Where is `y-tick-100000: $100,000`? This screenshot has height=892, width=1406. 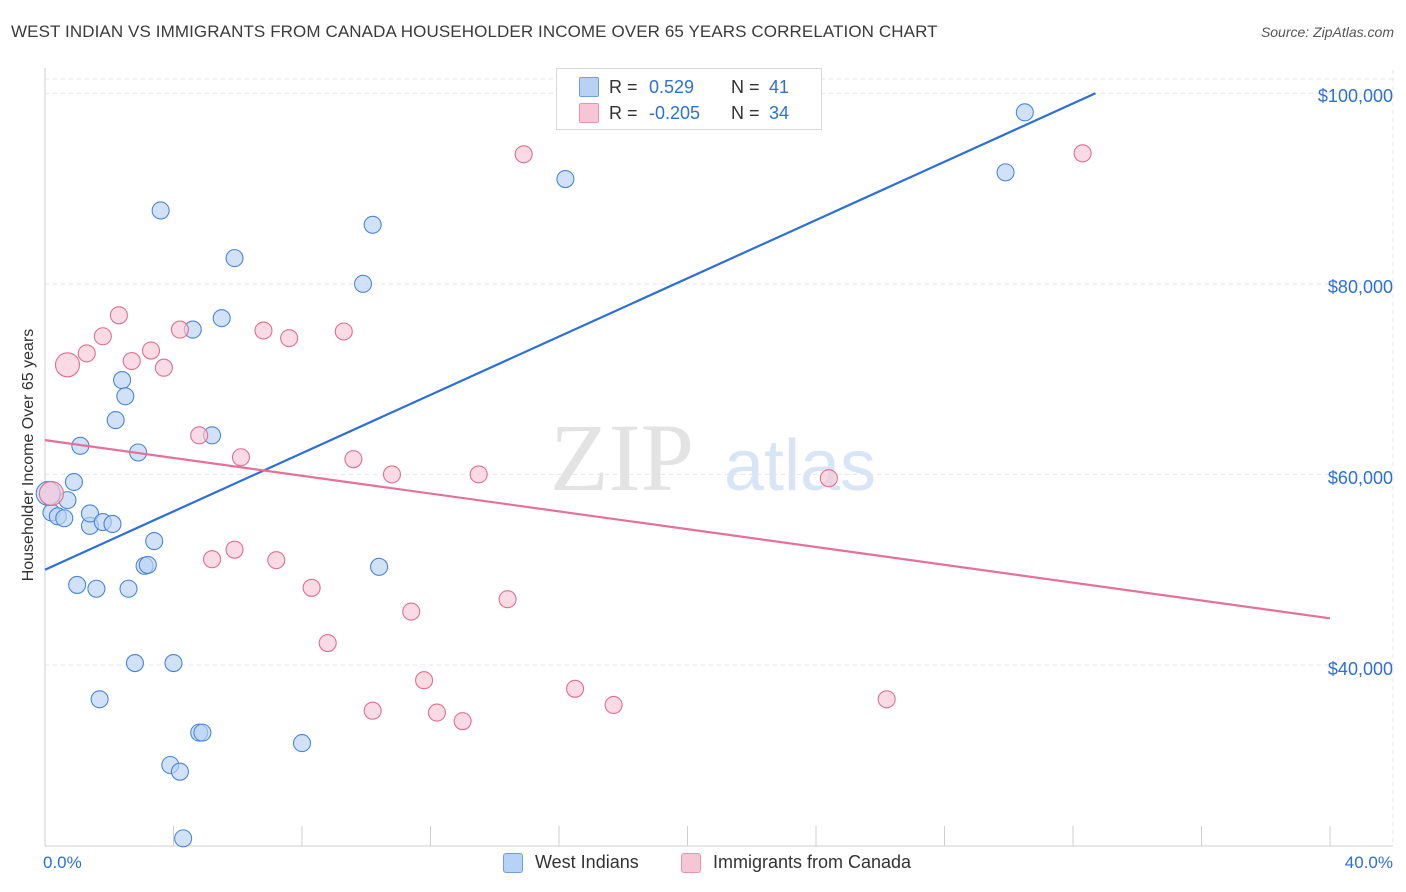
y-tick-100000: $100,000 is located at coordinates (1355, 96).